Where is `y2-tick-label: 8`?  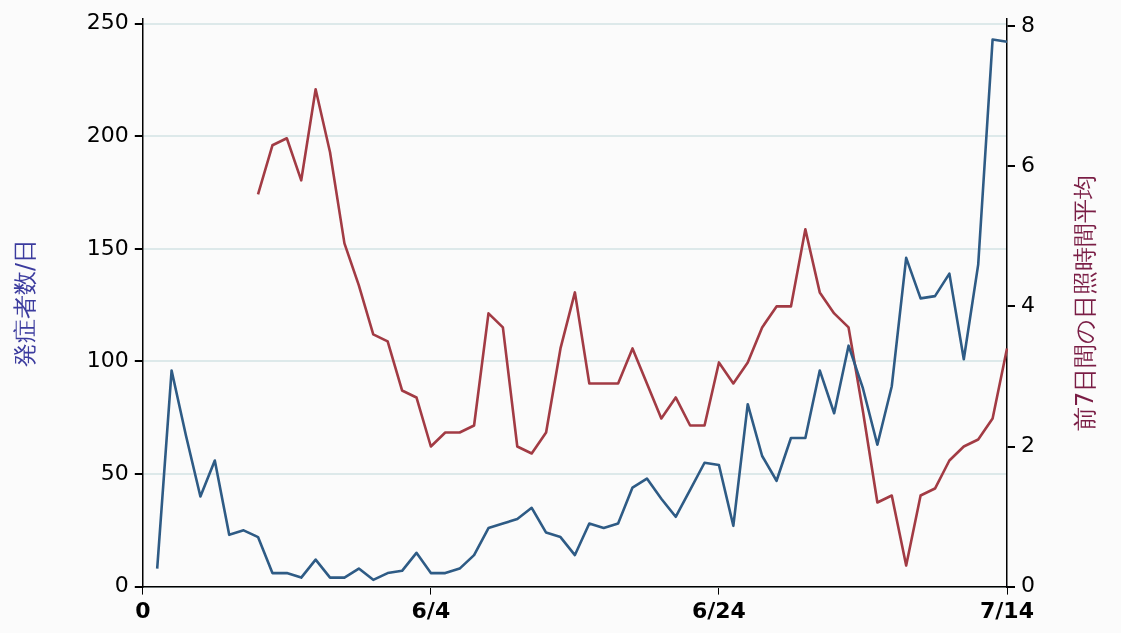 y2-tick-label: 8 is located at coordinates (1028, 24).